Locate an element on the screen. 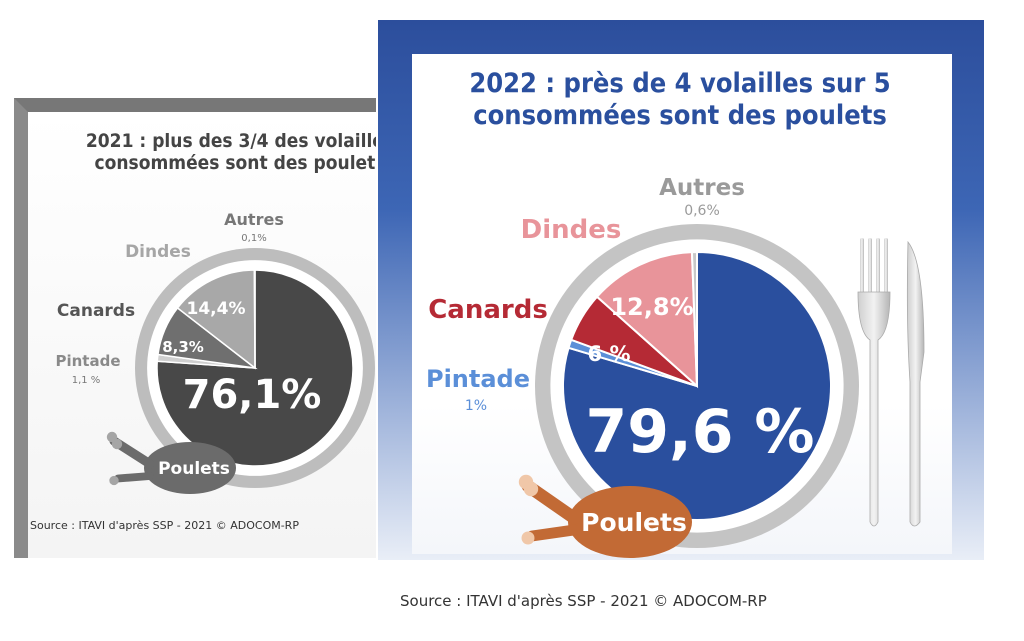 This screenshot has width=1024, height=641. fork-icon is located at coordinates (874, 382).